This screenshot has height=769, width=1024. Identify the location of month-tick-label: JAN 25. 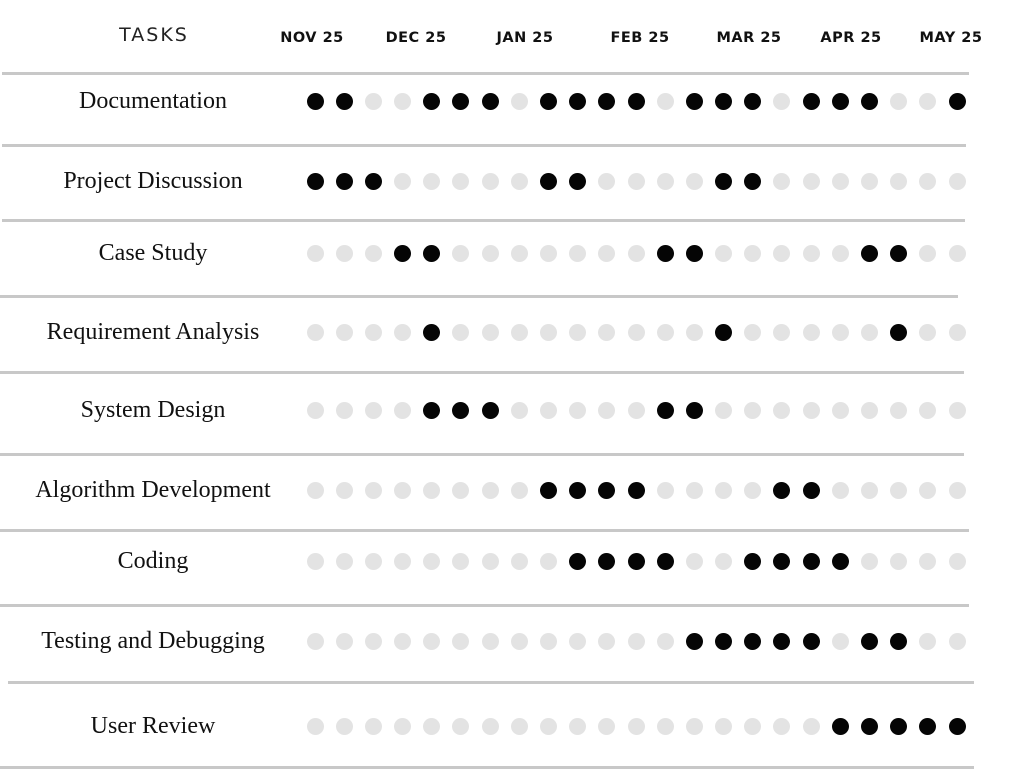
(525, 38).